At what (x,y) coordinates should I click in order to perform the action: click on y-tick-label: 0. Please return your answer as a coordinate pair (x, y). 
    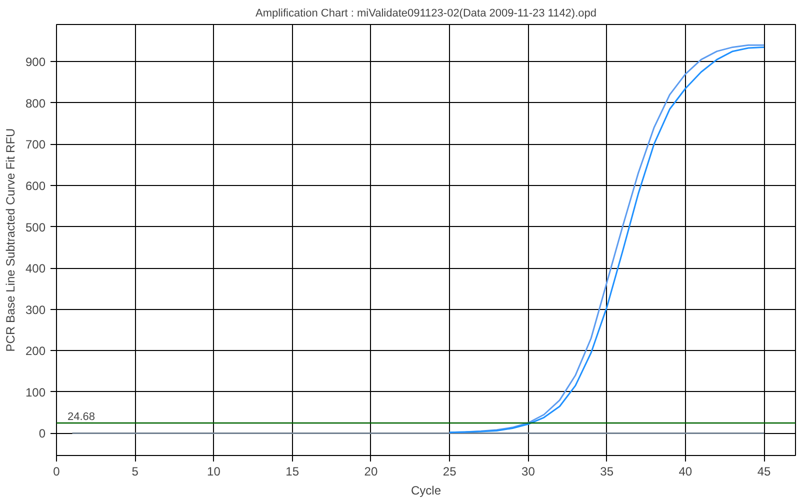
    Looking at the image, I should click on (42, 433).